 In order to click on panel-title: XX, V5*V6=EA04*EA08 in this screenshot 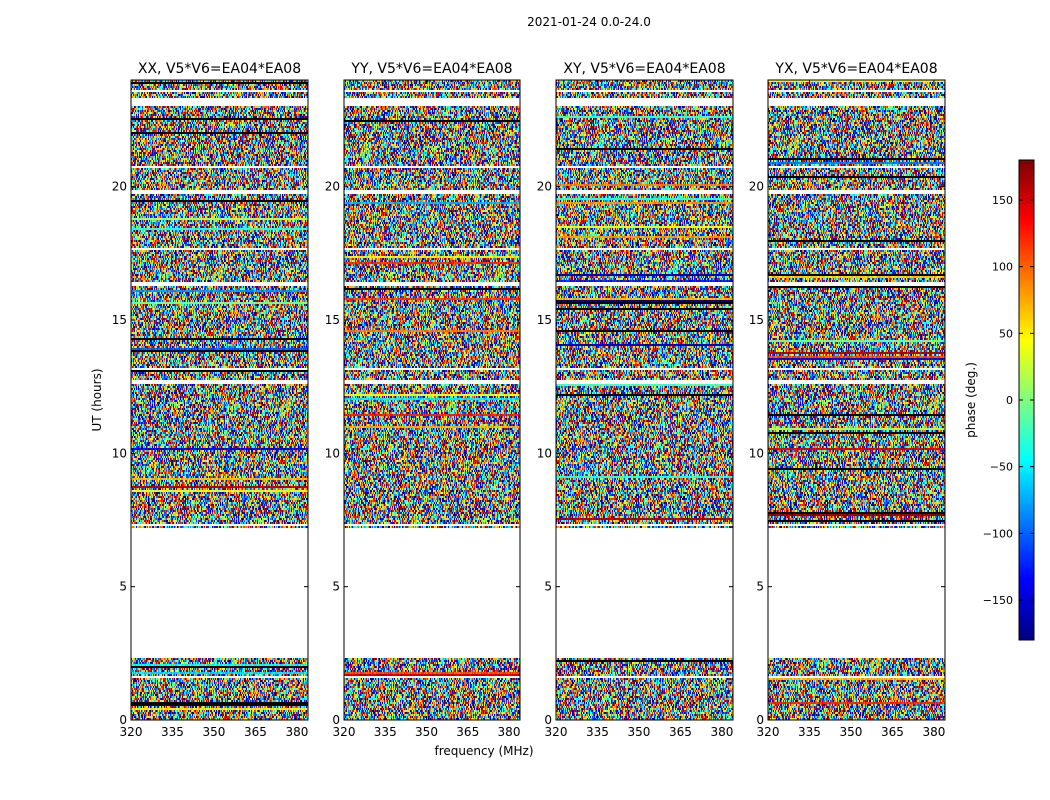, I will do `click(219, 69)`.